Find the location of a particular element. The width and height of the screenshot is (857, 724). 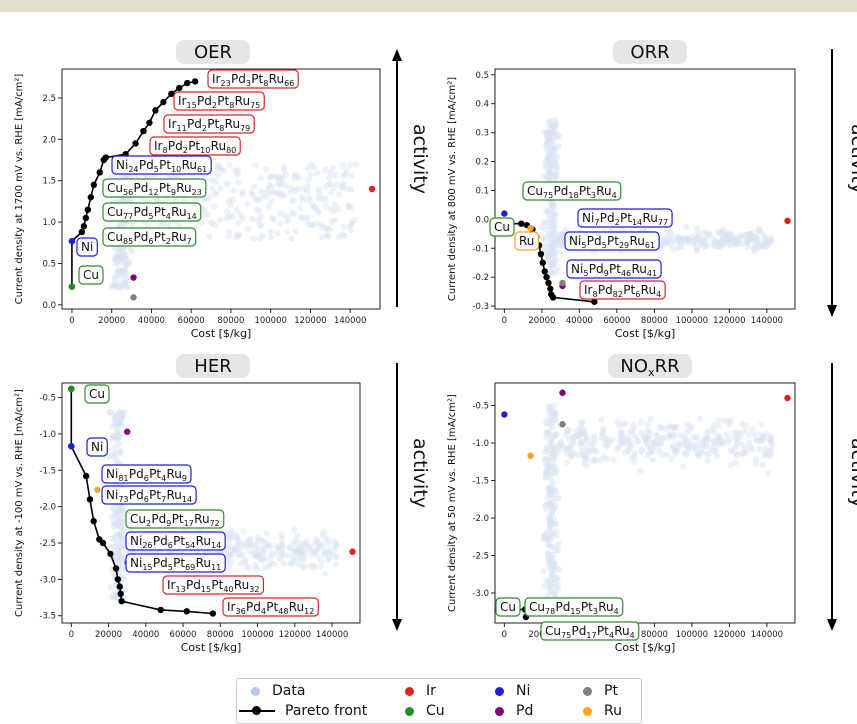

composition-label: Ir13 Pd15 Pt40 Ru32 is located at coordinates (213, 585).